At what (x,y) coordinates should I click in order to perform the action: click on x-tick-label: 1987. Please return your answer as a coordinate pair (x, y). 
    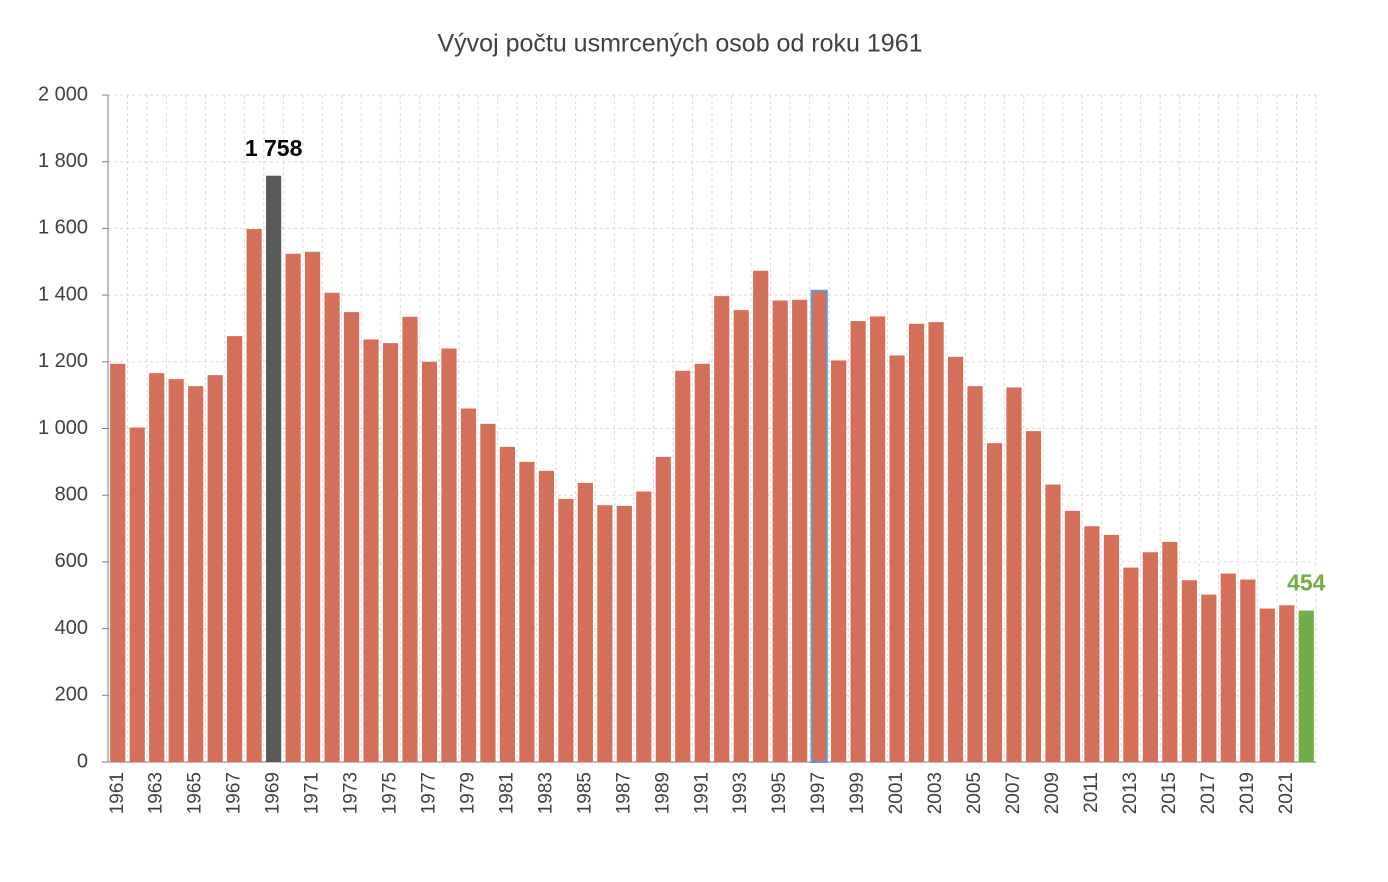
    Looking at the image, I should click on (623, 793).